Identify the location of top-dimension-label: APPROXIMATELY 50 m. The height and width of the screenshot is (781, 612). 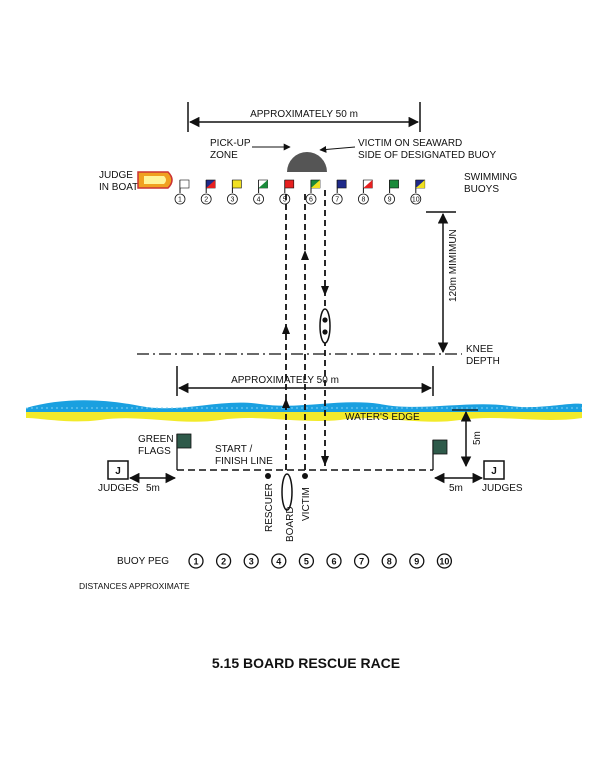
(304, 114).